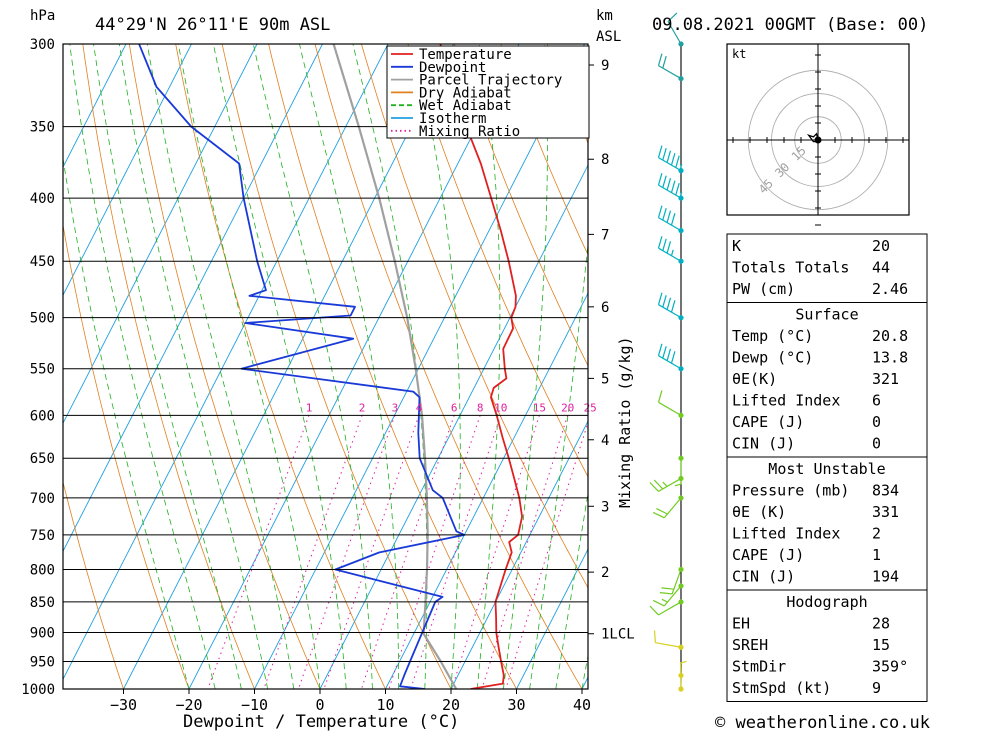 Image resolution: width=1000 pixels, height=737 pixels. What do you see at coordinates (42, 319) in the screenshot?
I see `pressure-tick-label: 500` at bounding box center [42, 319].